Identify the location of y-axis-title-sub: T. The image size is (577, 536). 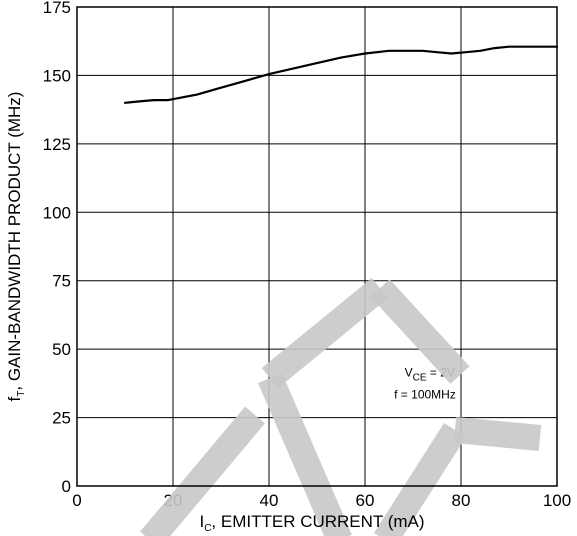
(21, 394).